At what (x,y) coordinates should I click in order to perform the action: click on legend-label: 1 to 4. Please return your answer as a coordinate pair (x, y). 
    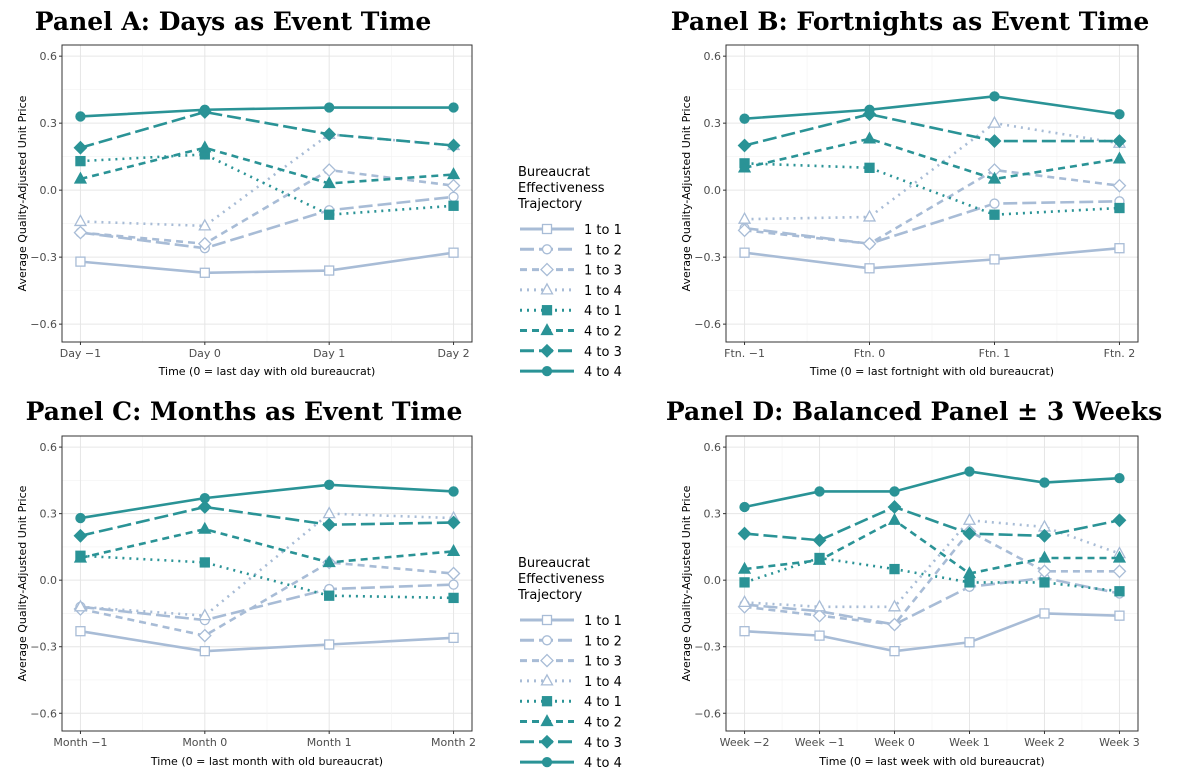
    Looking at the image, I should click on (603, 291).